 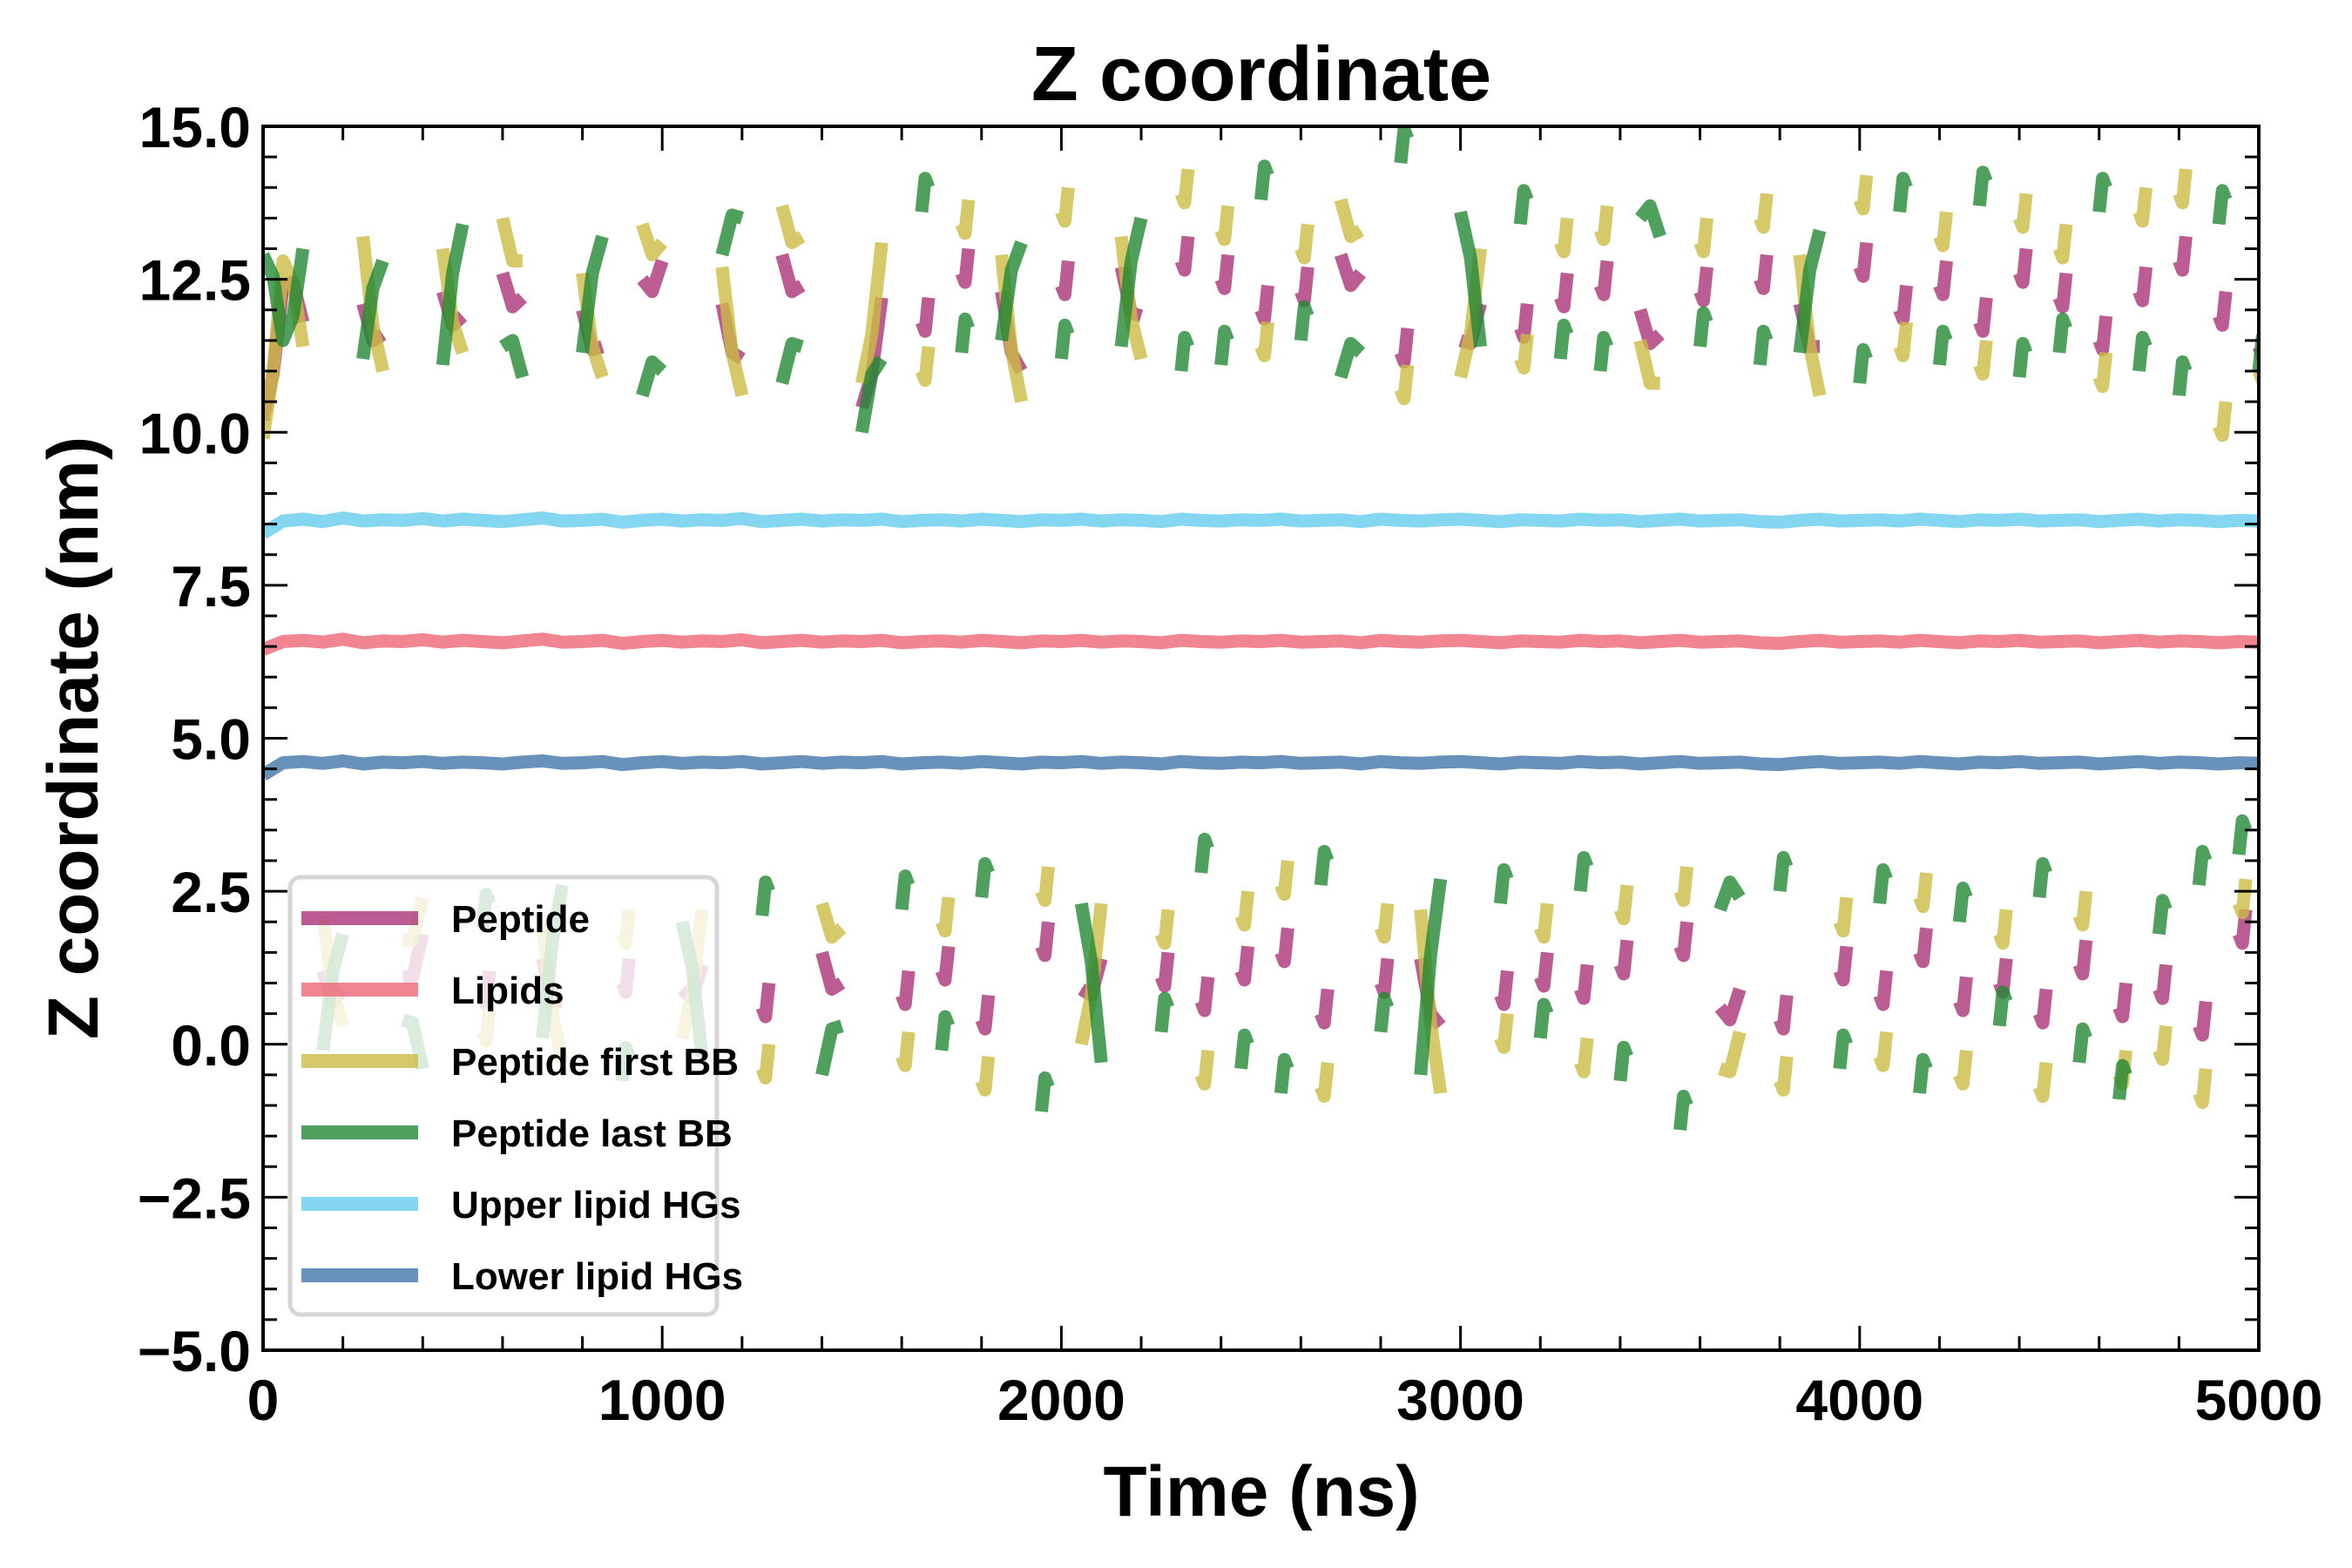 What do you see at coordinates (1261, 767) in the screenshot?
I see `series-line-lower-lipid-hgs` at bounding box center [1261, 767].